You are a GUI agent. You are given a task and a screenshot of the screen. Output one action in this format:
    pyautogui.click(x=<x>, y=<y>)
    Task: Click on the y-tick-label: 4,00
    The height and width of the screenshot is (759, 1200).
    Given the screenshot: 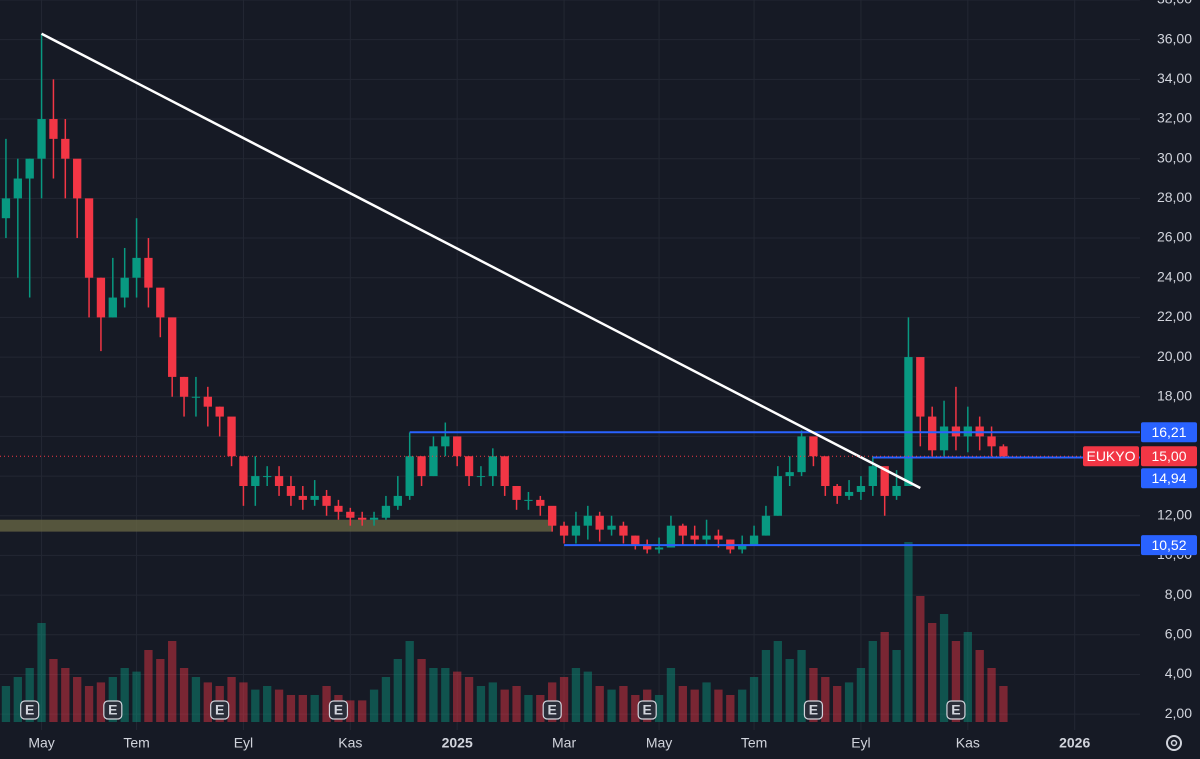 What is the action you would take?
    pyautogui.click(x=1178, y=673)
    